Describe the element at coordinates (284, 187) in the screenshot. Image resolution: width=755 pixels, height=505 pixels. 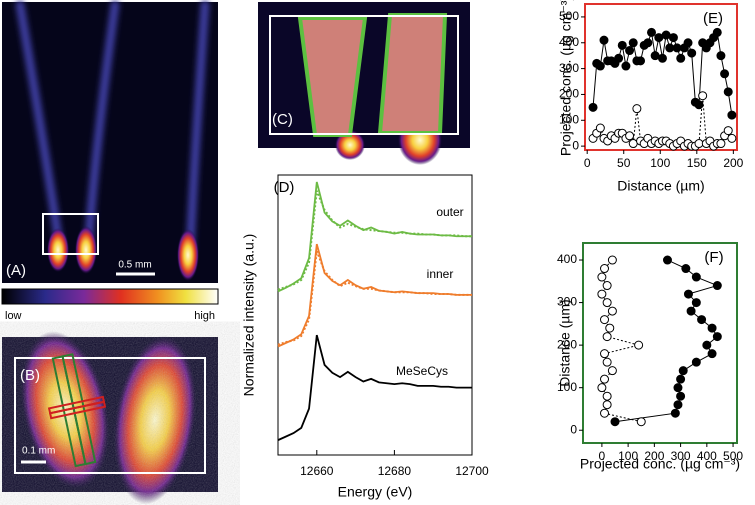
I see `panel-label: (D)` at that location.